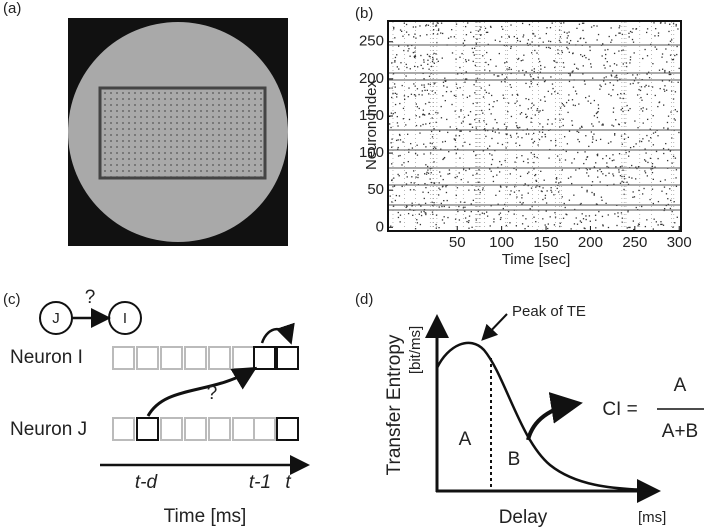 The height and width of the screenshot is (532, 709). What do you see at coordinates (147, 429) in the screenshot?
I see `bin` at bounding box center [147, 429].